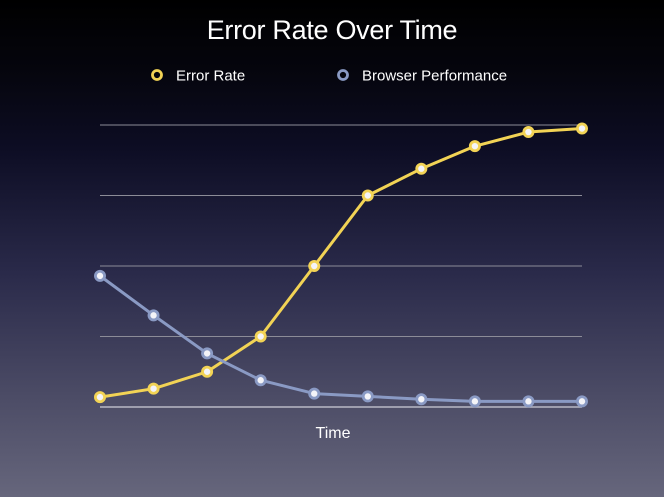  Describe the element at coordinates (332, 30) in the screenshot. I see `chart-title: Error Rate Over Time` at that location.